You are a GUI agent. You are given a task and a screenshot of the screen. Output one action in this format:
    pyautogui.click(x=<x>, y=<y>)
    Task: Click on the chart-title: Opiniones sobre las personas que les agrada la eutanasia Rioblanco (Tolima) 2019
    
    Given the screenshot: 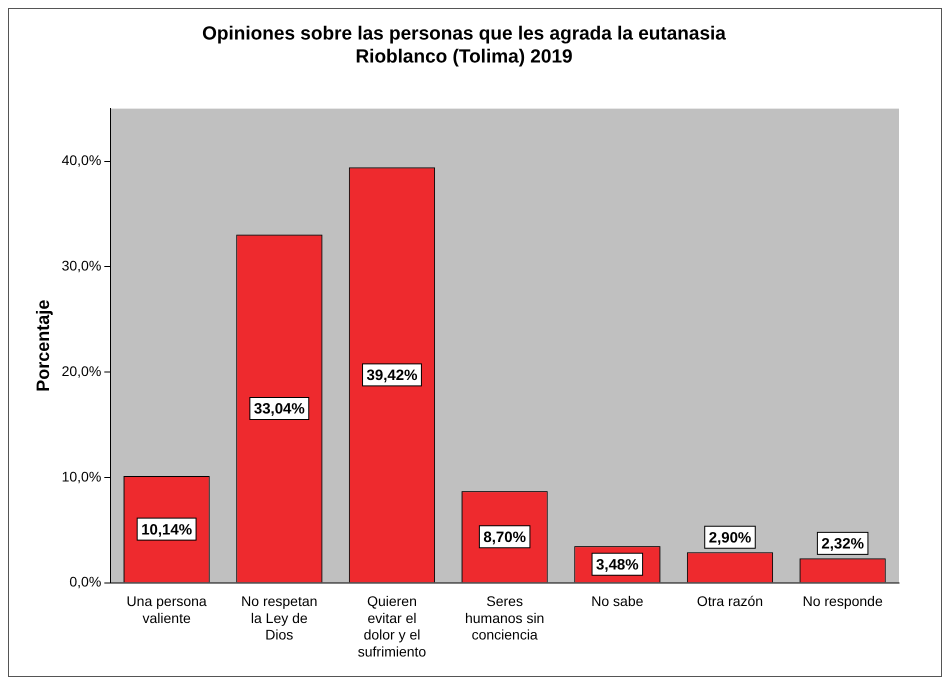 What is the action you would take?
    pyautogui.click(x=464, y=46)
    